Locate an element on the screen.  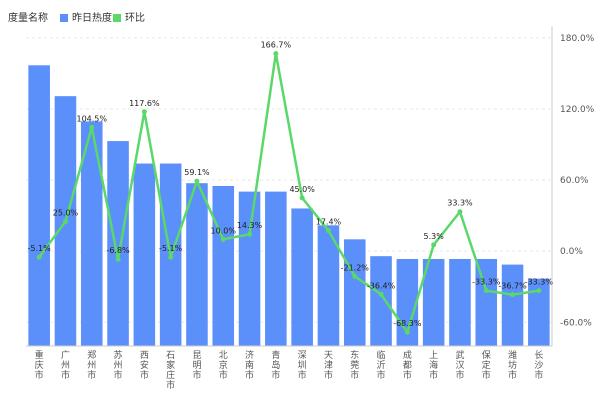
legend-title: 度量名称 is located at coordinates (28, 17).